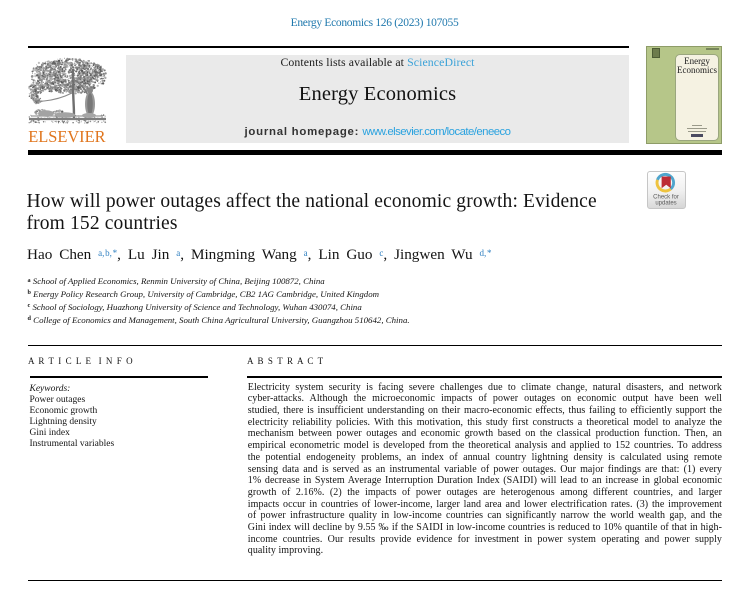 The image size is (751, 597). What do you see at coordinates (665, 204) in the screenshot?
I see `svg-text: updates` at bounding box center [665, 204].